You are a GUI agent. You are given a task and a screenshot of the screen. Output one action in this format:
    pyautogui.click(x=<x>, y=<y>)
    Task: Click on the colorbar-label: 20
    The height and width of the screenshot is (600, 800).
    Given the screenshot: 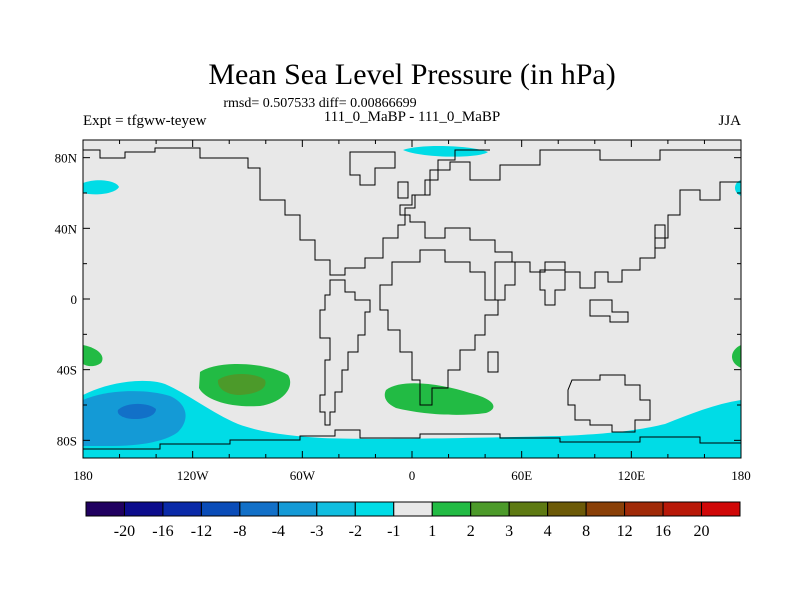 What is the action you would take?
    pyautogui.click(x=702, y=531)
    